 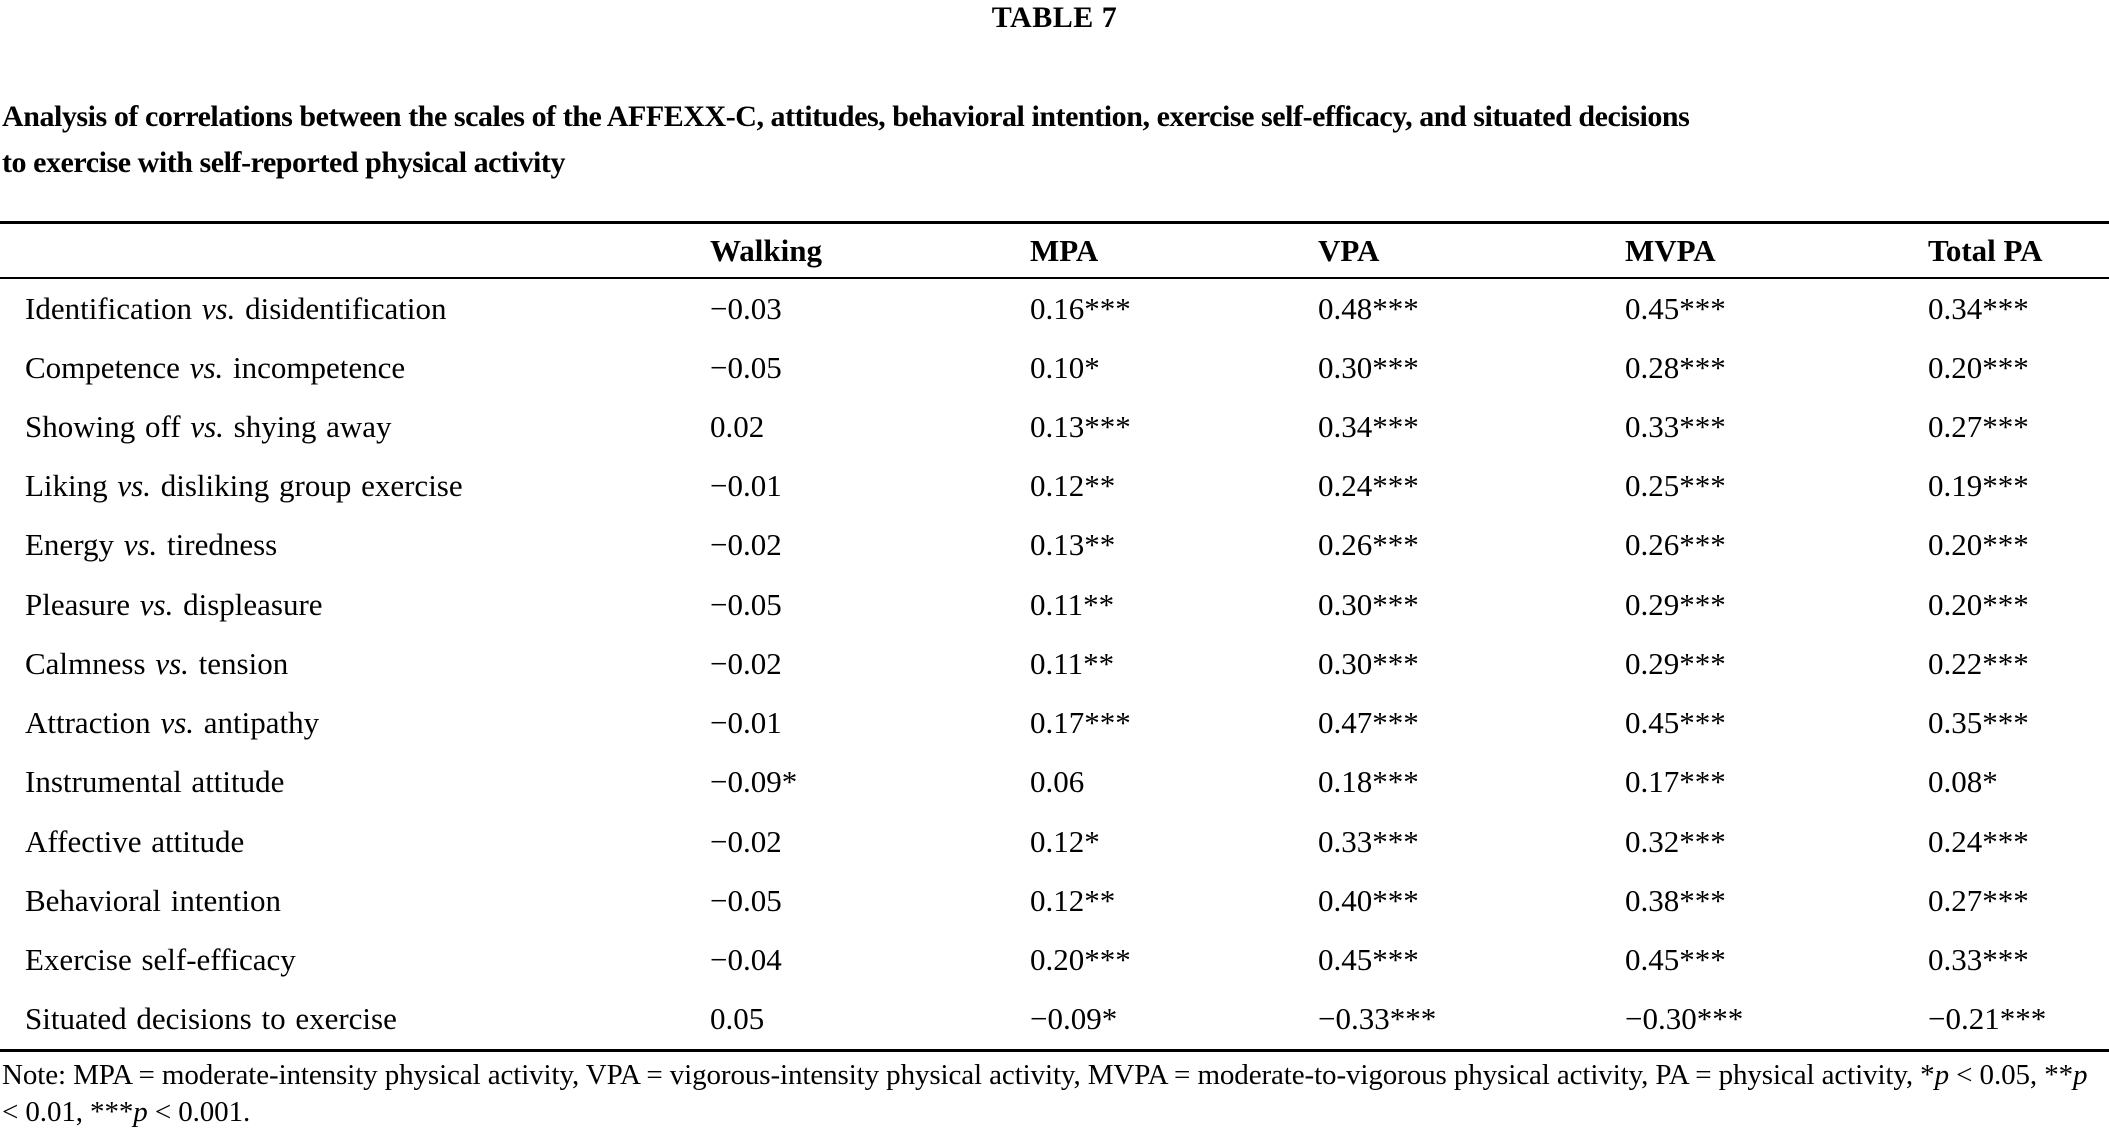 I want to click on value-cell: 0.35***, so click(x=1978, y=723).